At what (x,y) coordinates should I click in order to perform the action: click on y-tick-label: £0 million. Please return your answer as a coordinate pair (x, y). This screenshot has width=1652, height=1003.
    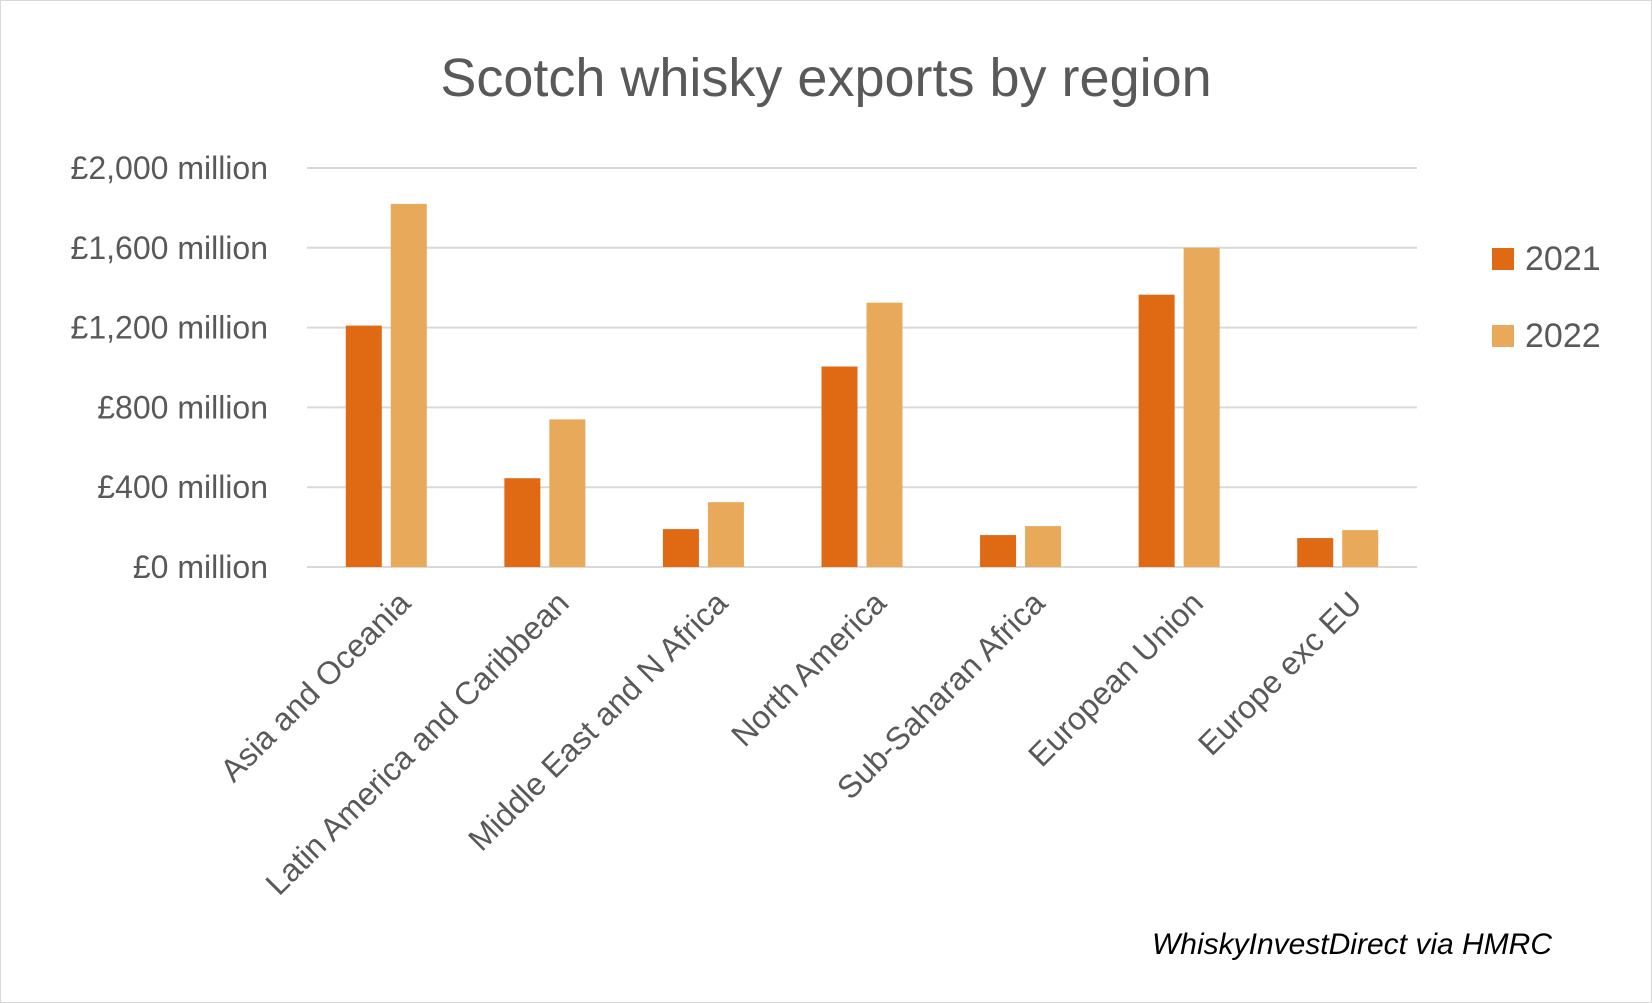
    Looking at the image, I should click on (200, 567).